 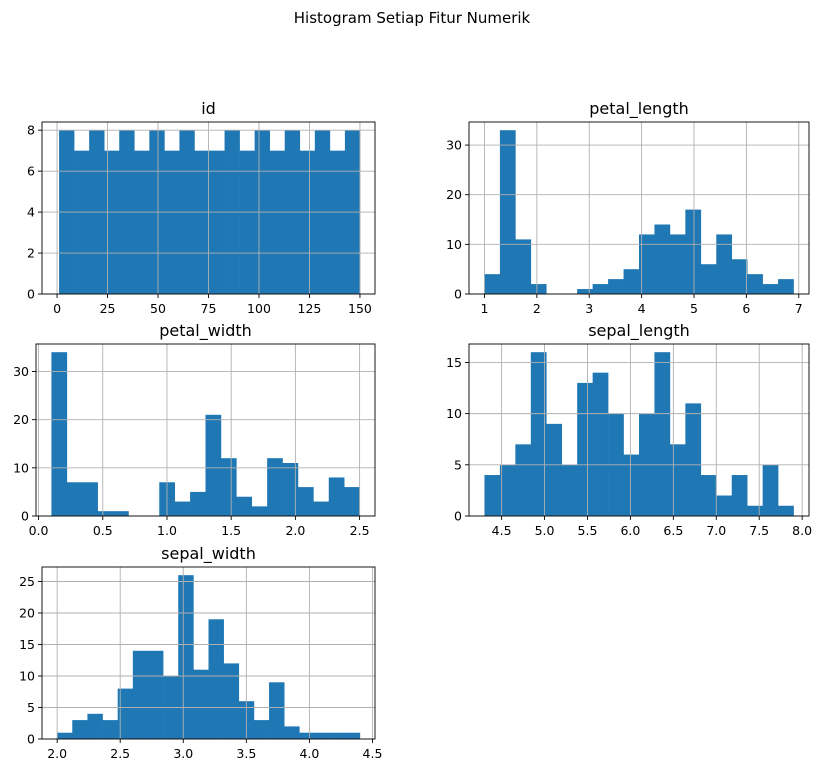 I want to click on x-tick-label: 0.5, so click(x=103, y=530).